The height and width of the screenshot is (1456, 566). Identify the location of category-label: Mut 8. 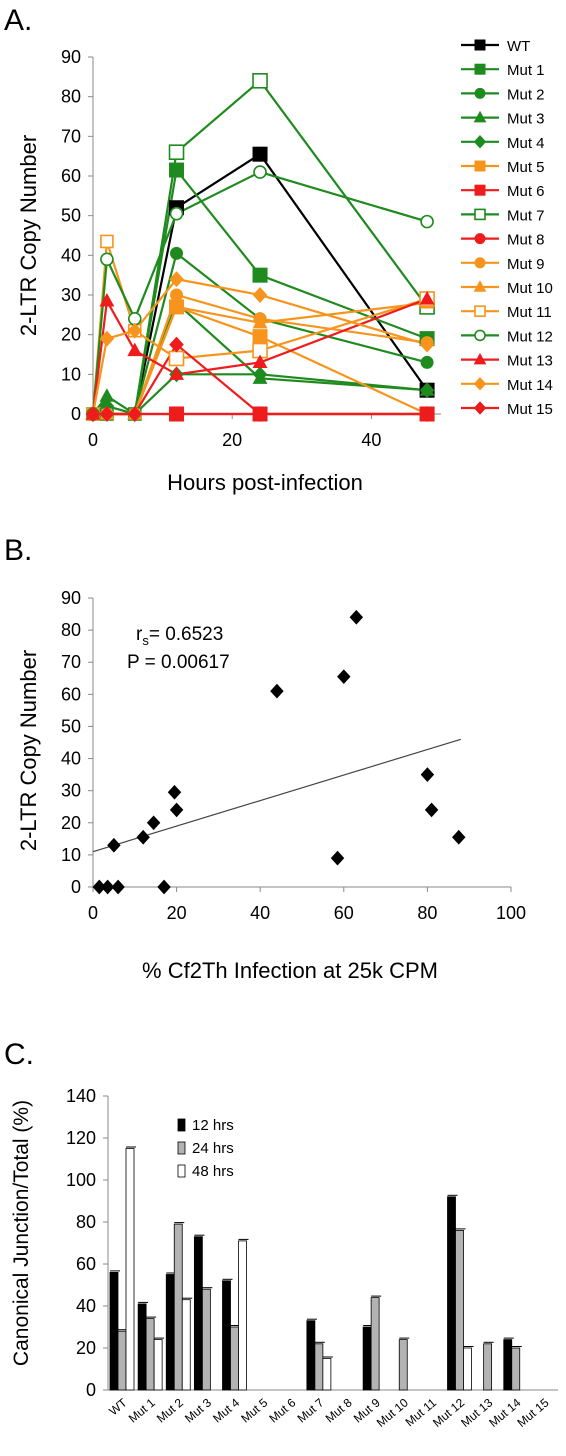
(339, 1410).